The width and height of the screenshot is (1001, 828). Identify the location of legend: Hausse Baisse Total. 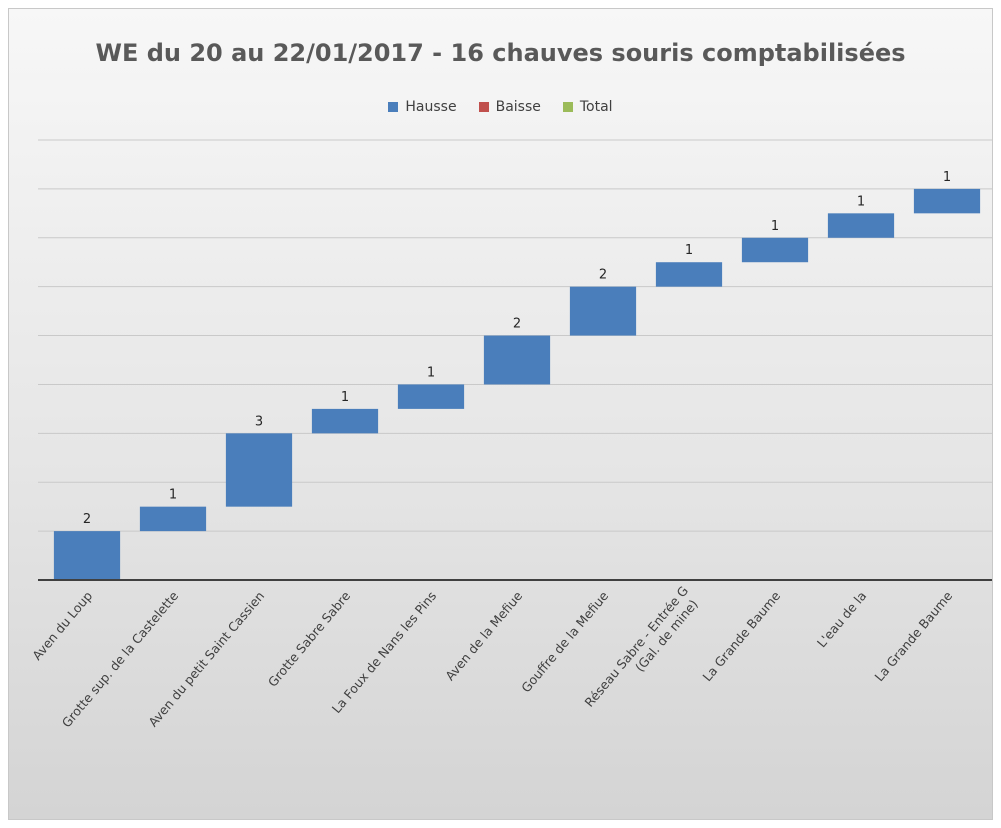
(500, 107).